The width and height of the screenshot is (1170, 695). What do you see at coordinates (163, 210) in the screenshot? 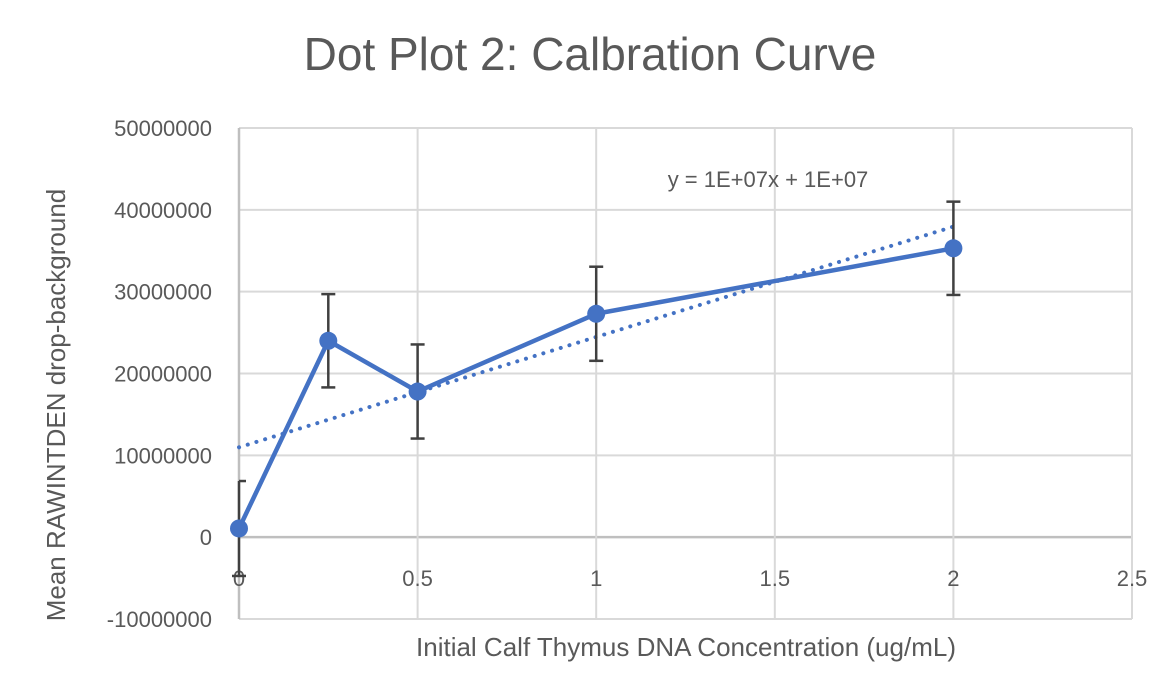
I see `y-tick-label: 40000000` at bounding box center [163, 210].